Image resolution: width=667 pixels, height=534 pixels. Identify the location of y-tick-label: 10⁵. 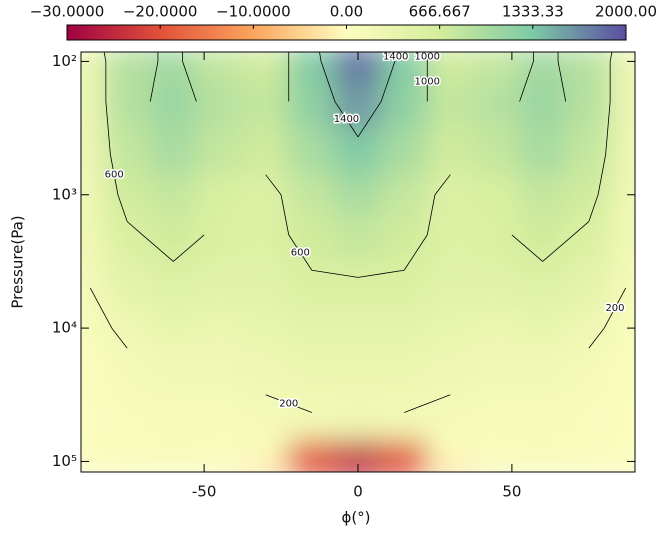
(64, 461).